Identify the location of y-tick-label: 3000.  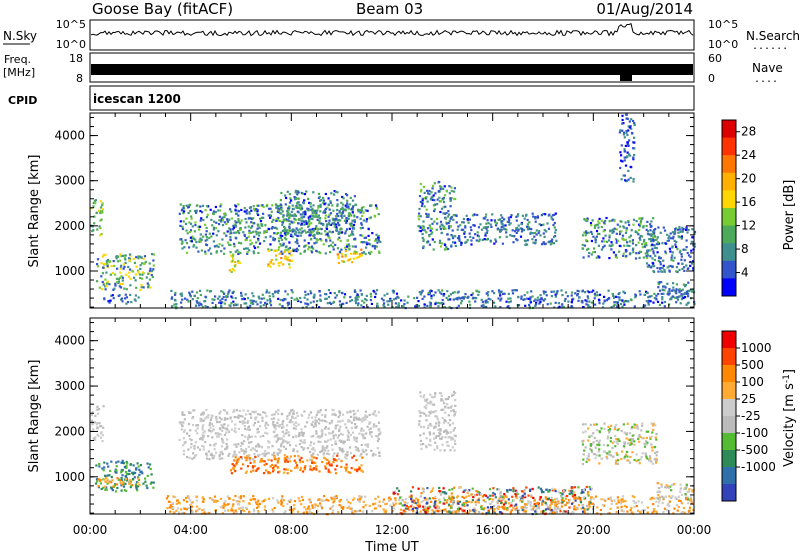
(69, 181).